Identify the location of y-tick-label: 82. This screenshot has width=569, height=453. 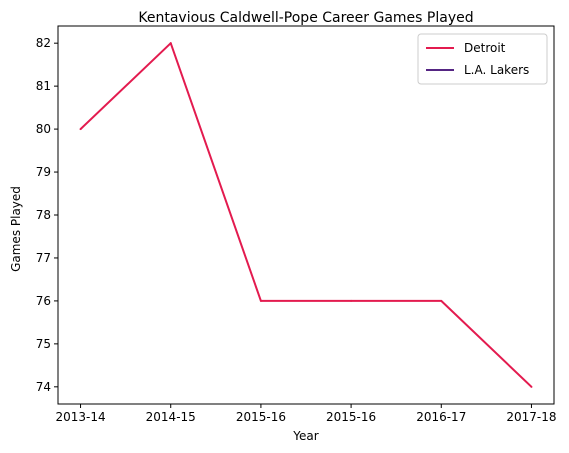
(43, 43).